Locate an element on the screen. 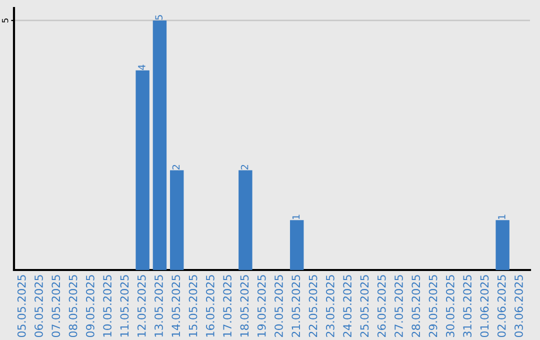 This screenshot has width=540, height=340. x-tick-label: 20.05.2025 is located at coordinates (278, 306).